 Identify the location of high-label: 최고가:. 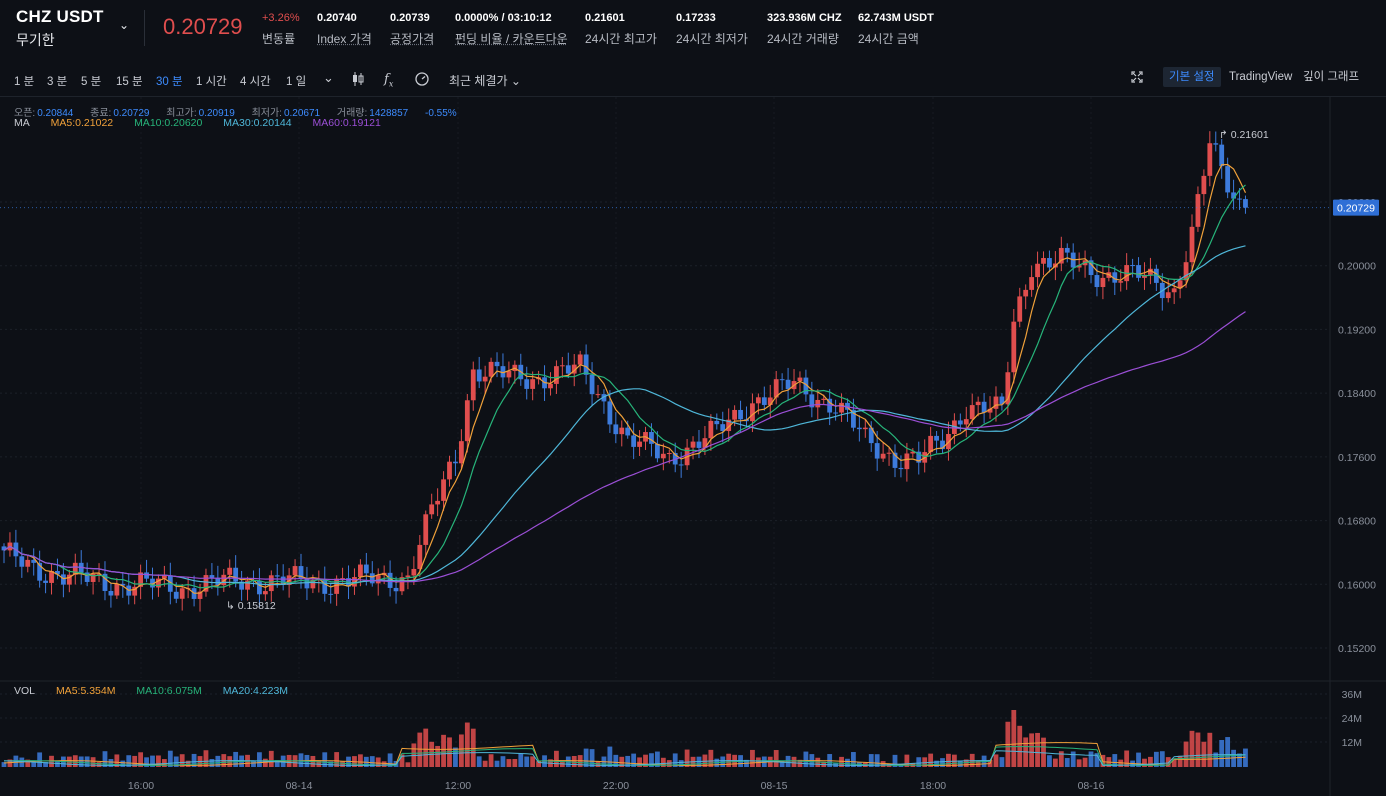
(181, 113).